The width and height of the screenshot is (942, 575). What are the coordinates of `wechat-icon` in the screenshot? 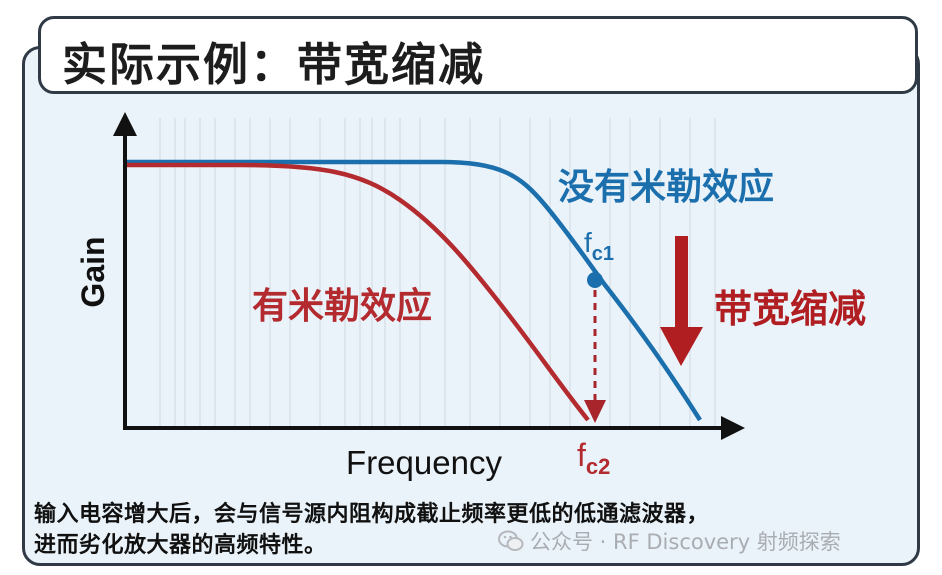 It's located at (511, 540).